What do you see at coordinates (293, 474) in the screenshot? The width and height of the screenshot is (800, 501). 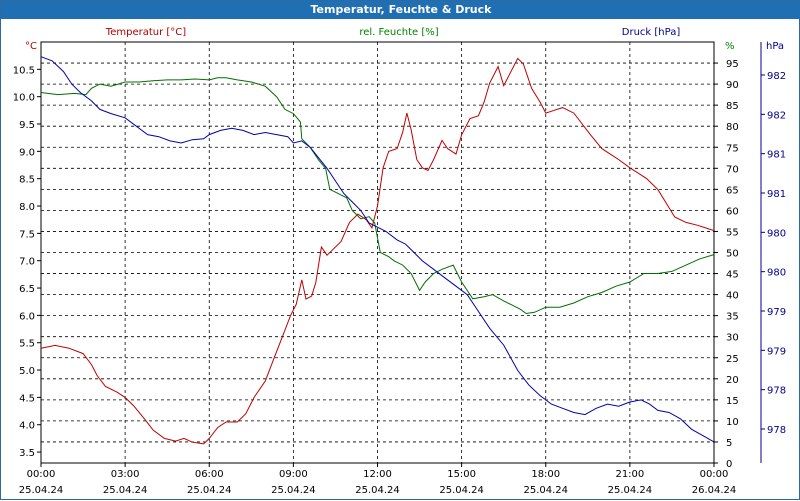 I see `x-tick-time-label: 09:00` at bounding box center [293, 474].